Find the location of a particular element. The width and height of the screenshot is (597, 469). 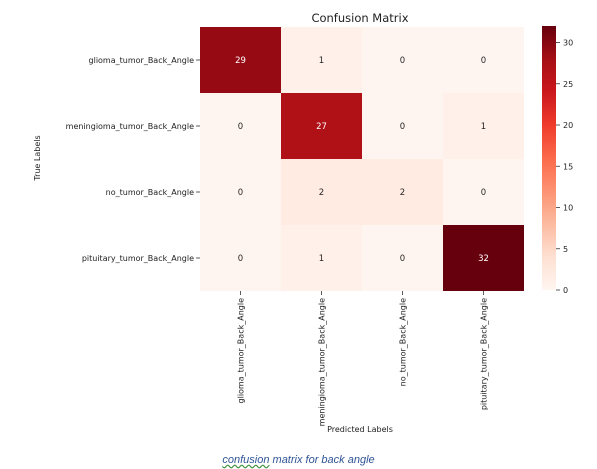

caption-word-confusion: confusion is located at coordinates (246, 460).